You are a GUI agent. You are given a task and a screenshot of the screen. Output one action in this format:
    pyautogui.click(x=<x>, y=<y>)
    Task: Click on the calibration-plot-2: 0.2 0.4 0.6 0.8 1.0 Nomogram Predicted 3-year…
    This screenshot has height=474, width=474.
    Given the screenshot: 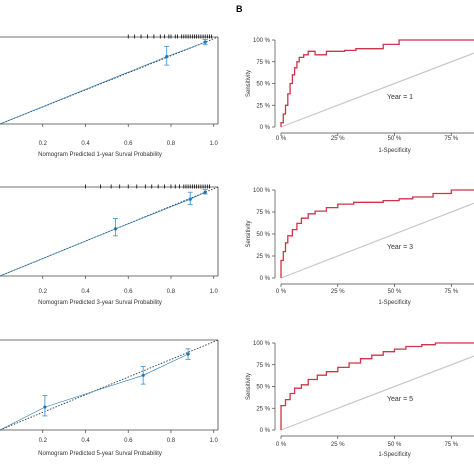 What is the action you would take?
    pyautogui.click(x=109, y=245)
    